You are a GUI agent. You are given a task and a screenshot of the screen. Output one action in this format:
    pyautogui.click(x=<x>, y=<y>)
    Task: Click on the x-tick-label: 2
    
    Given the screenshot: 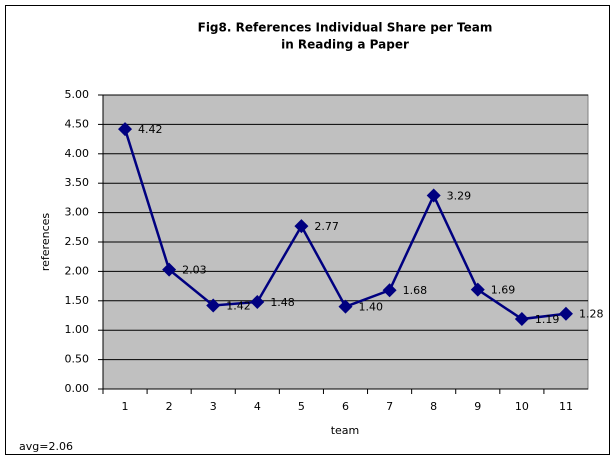 What is the action you would take?
    pyautogui.click(x=169, y=406)
    